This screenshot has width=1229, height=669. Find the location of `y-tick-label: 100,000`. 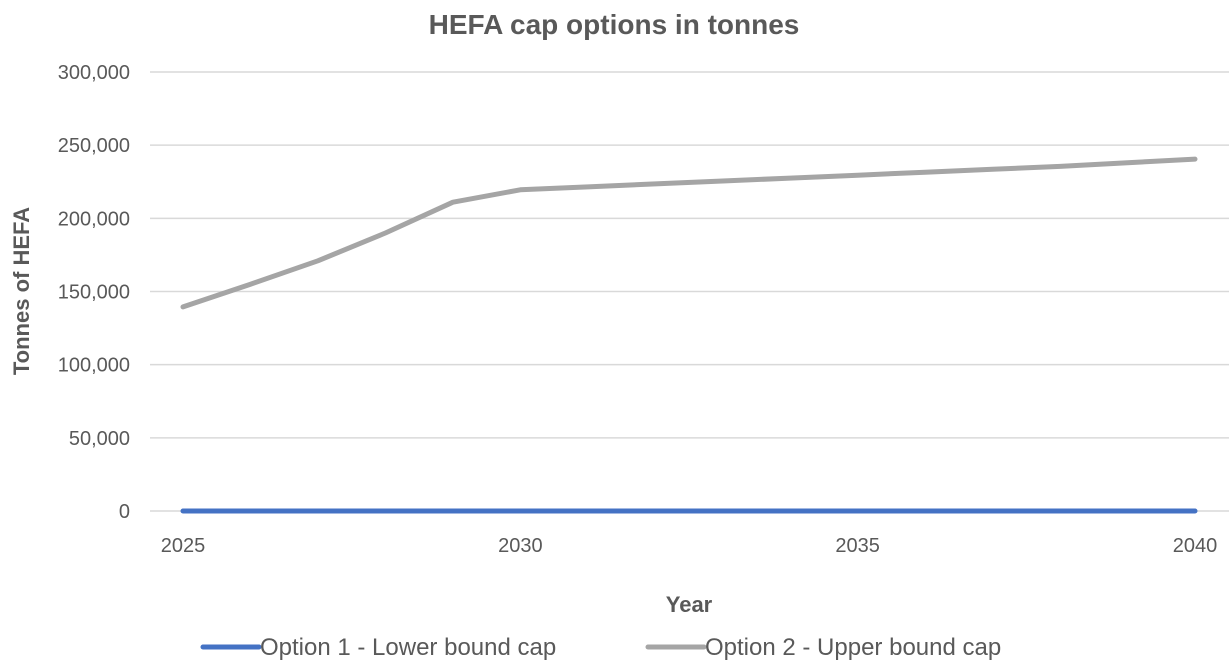

y-tick-label: 100,000 is located at coordinates (94, 366).